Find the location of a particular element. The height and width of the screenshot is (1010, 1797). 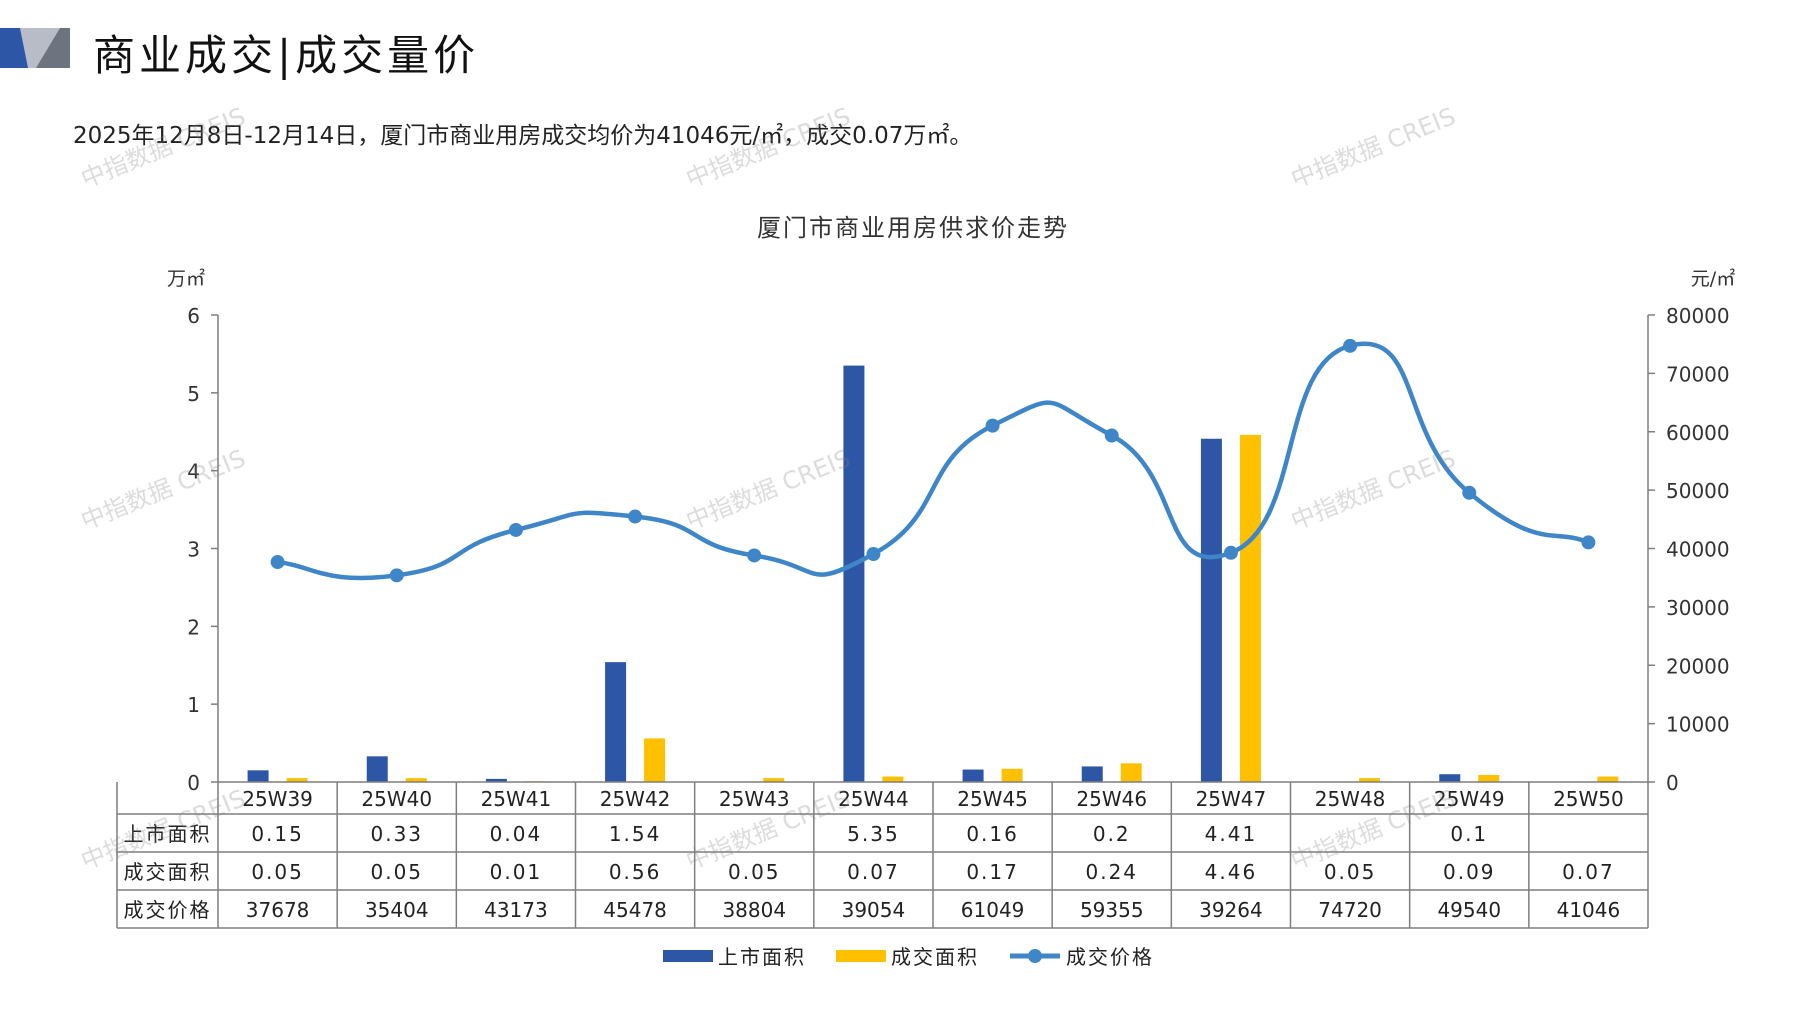

price-point-25W50 is located at coordinates (1588, 542).